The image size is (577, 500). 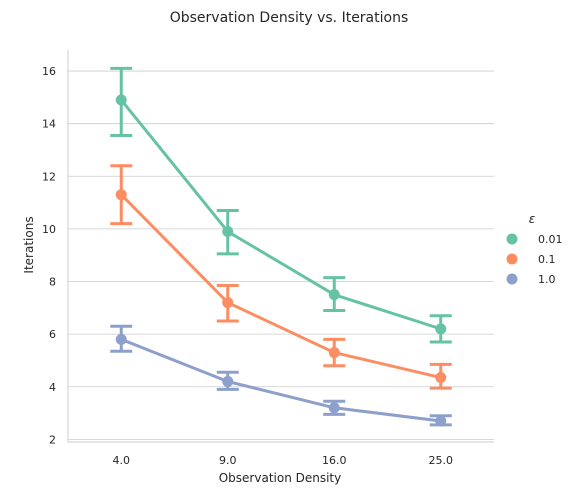 What do you see at coordinates (334, 460) in the screenshot?
I see `x-tick-label: 16.0` at bounding box center [334, 460].